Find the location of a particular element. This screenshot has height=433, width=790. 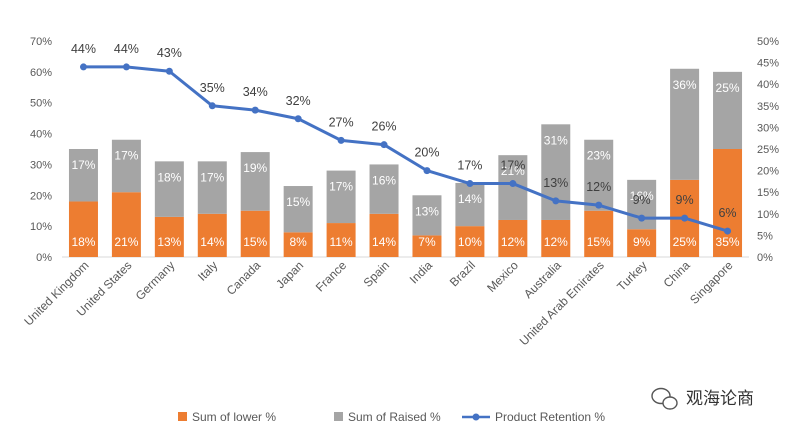

category-label: Brazil is located at coordinates (462, 273).